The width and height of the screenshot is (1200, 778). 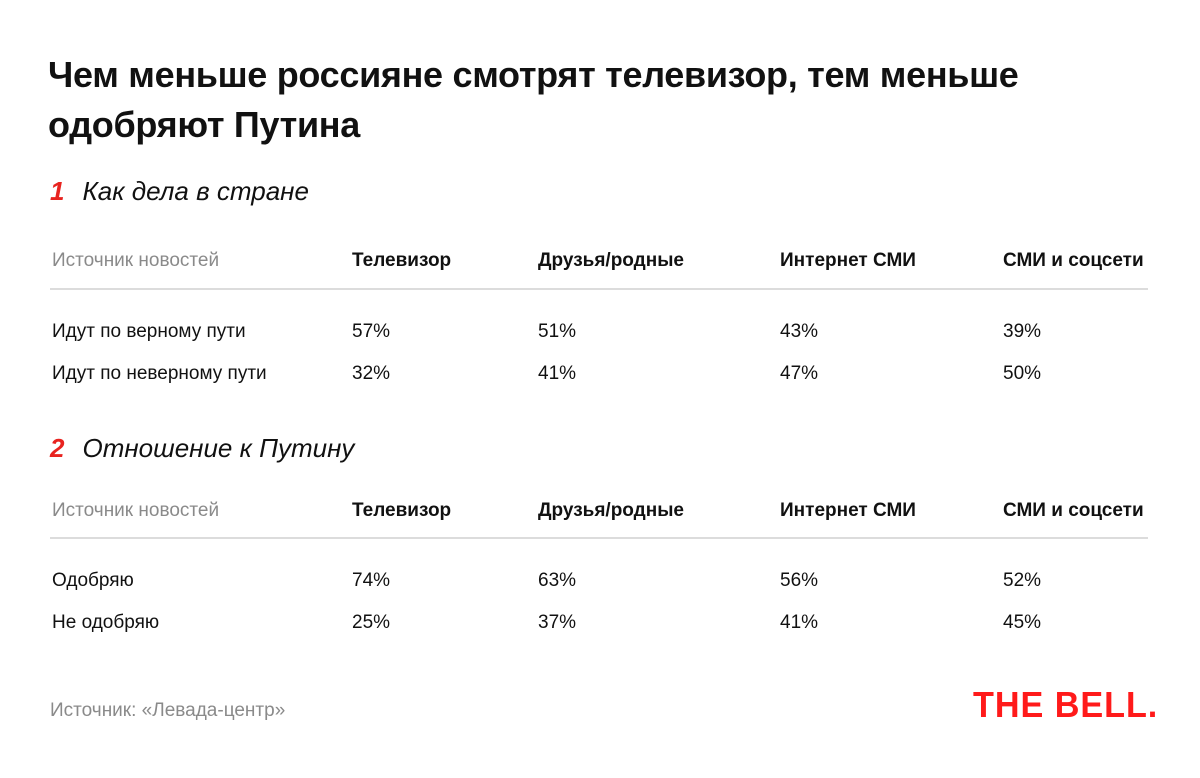 What do you see at coordinates (371, 622) in the screenshot?
I see `table-cell-value: 25%` at bounding box center [371, 622].